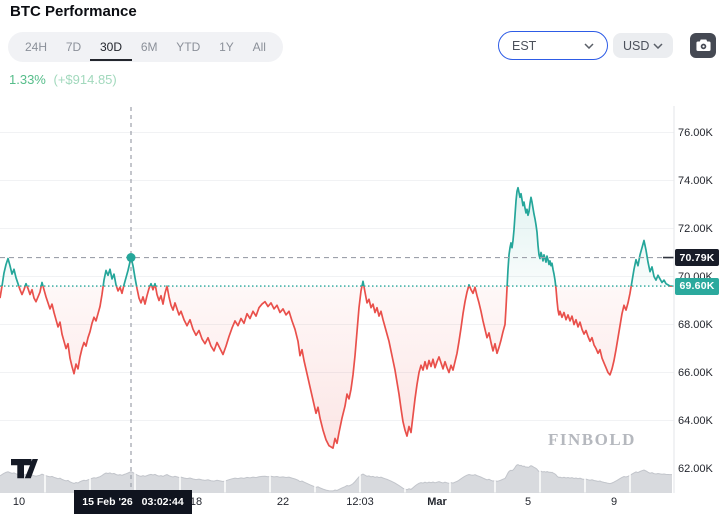 The width and height of the screenshot is (720, 517). I want to click on x-axis-label: 12:03, so click(360, 502).